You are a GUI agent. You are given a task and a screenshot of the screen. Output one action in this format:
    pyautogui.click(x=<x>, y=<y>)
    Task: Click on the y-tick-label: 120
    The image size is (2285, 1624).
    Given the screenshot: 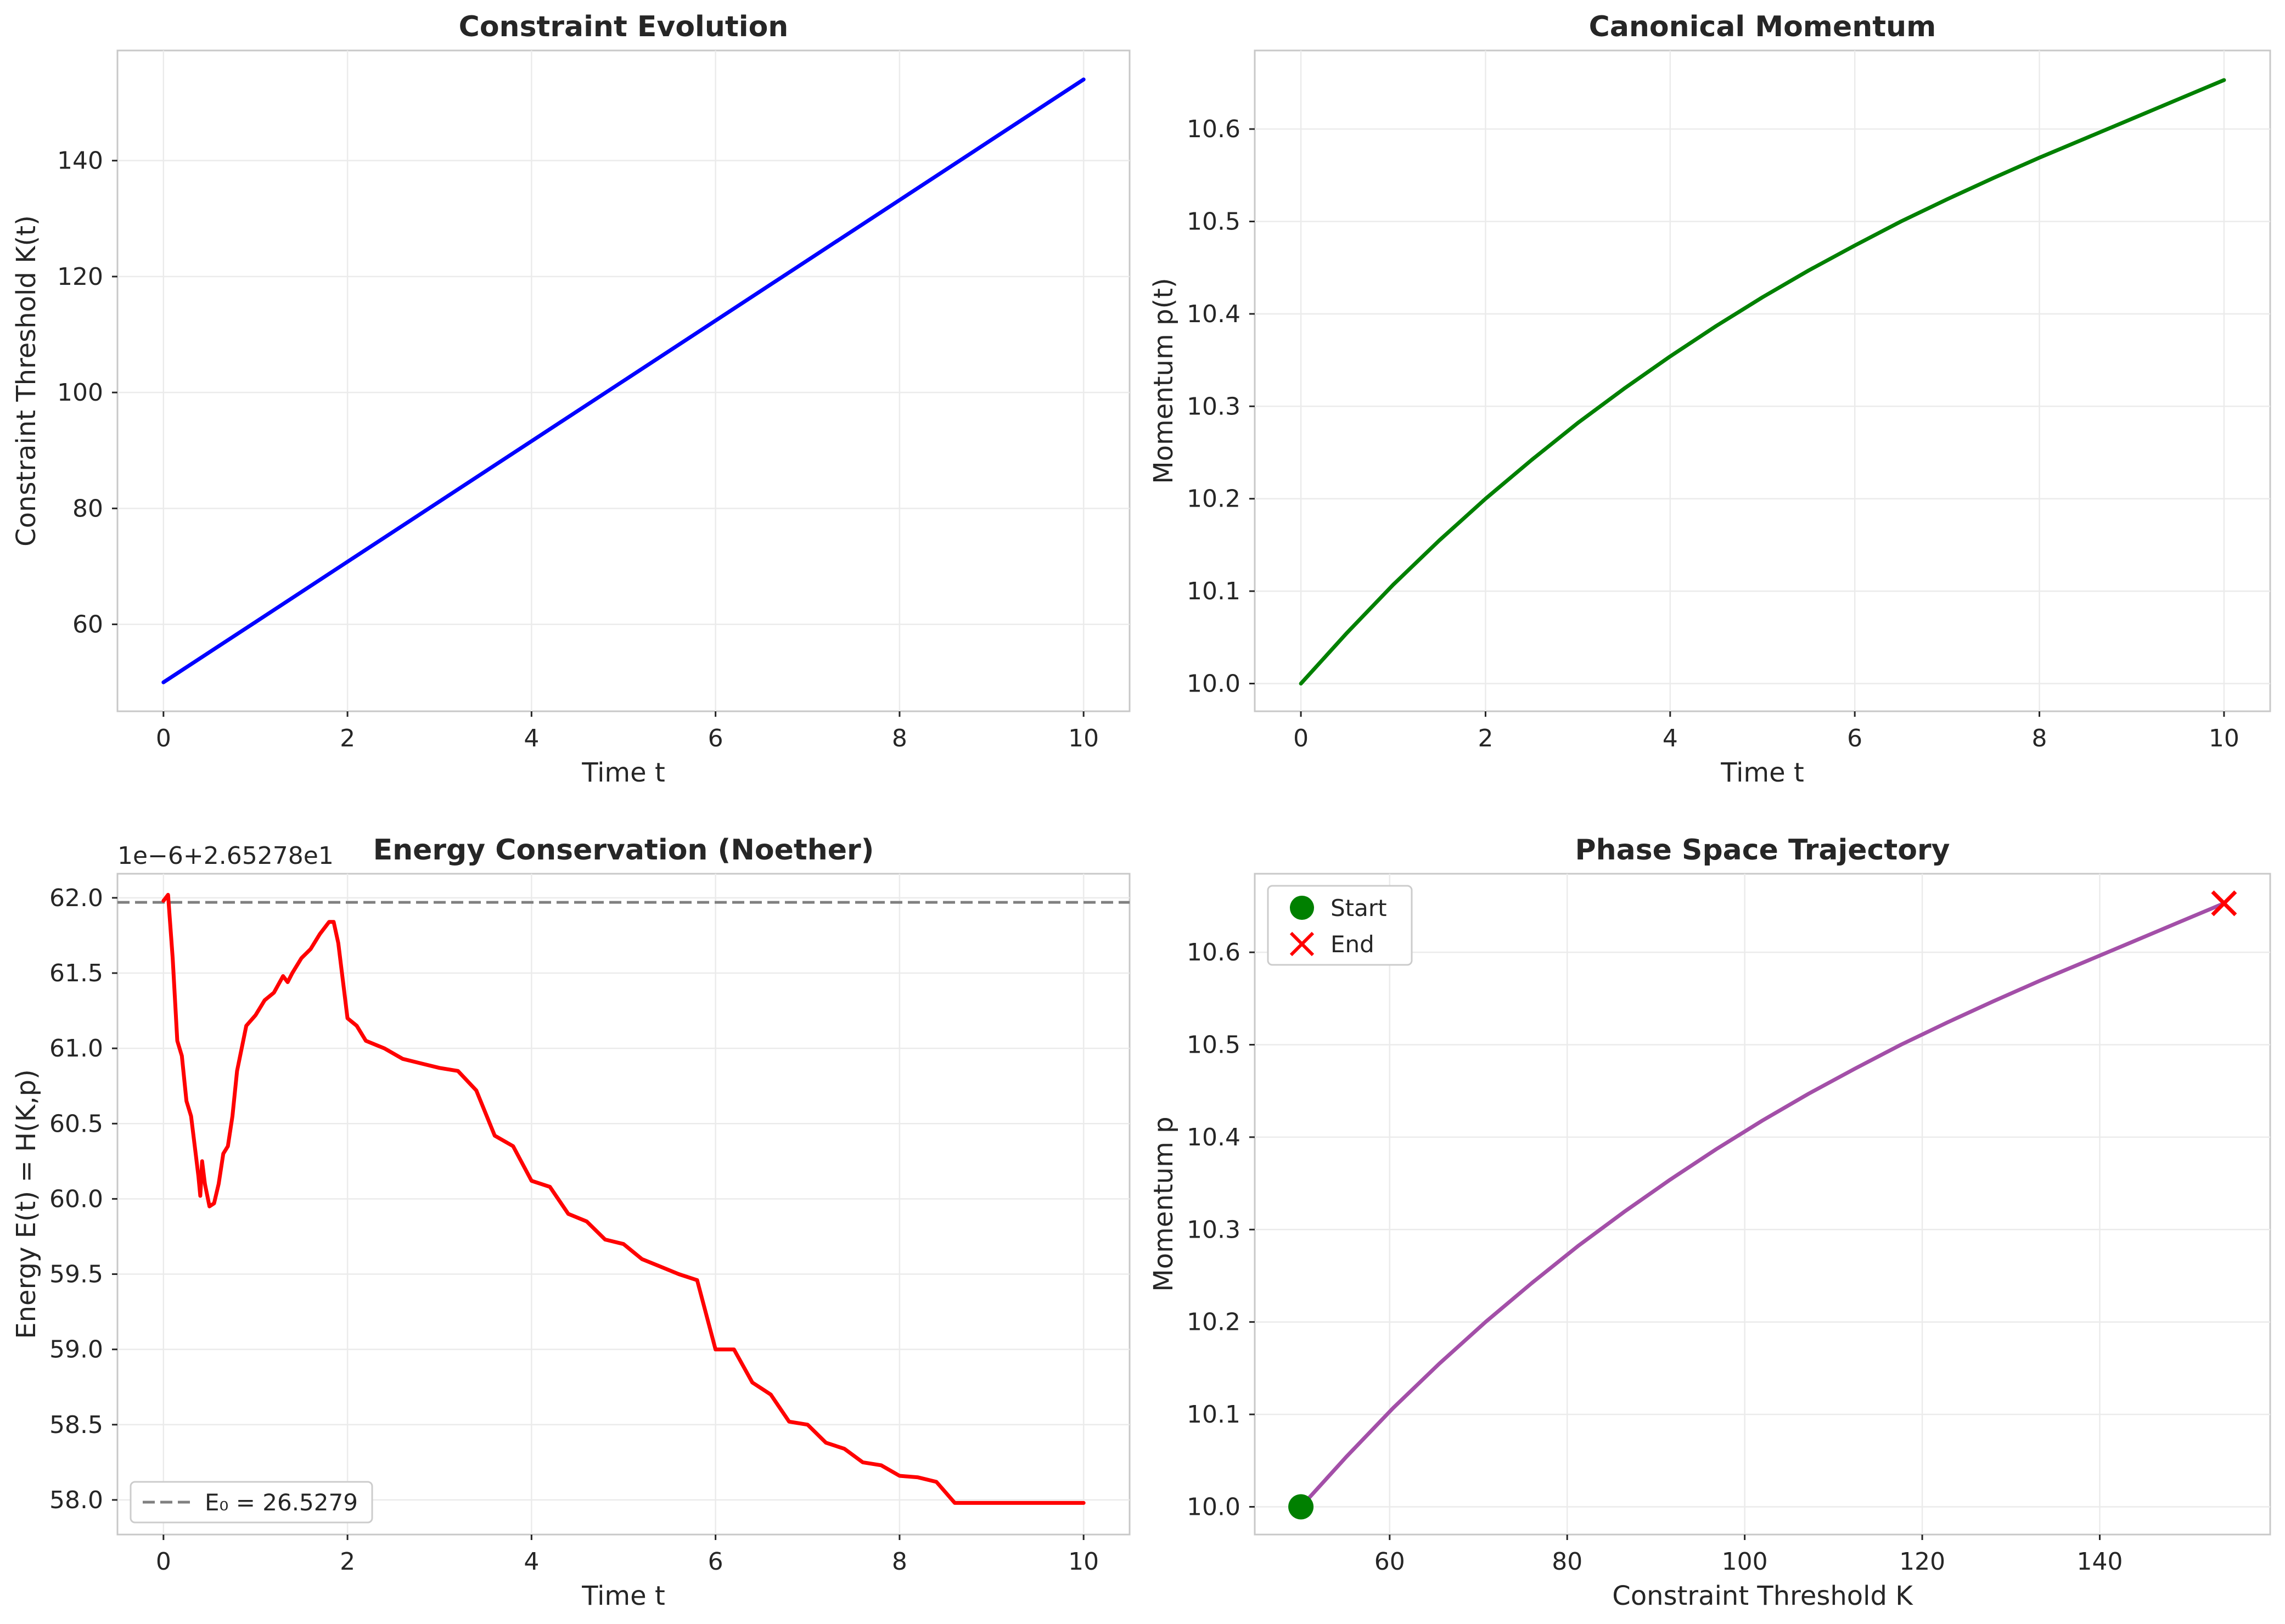 What is the action you would take?
    pyautogui.click(x=80, y=277)
    